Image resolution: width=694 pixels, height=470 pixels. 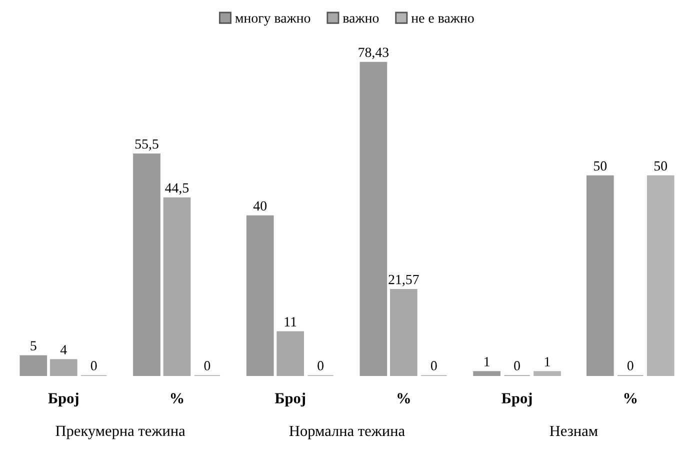 I want to click on data-label: 21,57, so click(x=403, y=280).